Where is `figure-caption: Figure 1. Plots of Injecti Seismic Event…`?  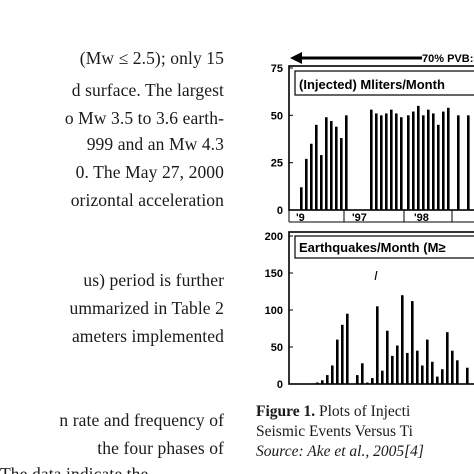
figure-caption: Figure 1. Plots of Injecti Seismic Event… is located at coordinates (365, 432).